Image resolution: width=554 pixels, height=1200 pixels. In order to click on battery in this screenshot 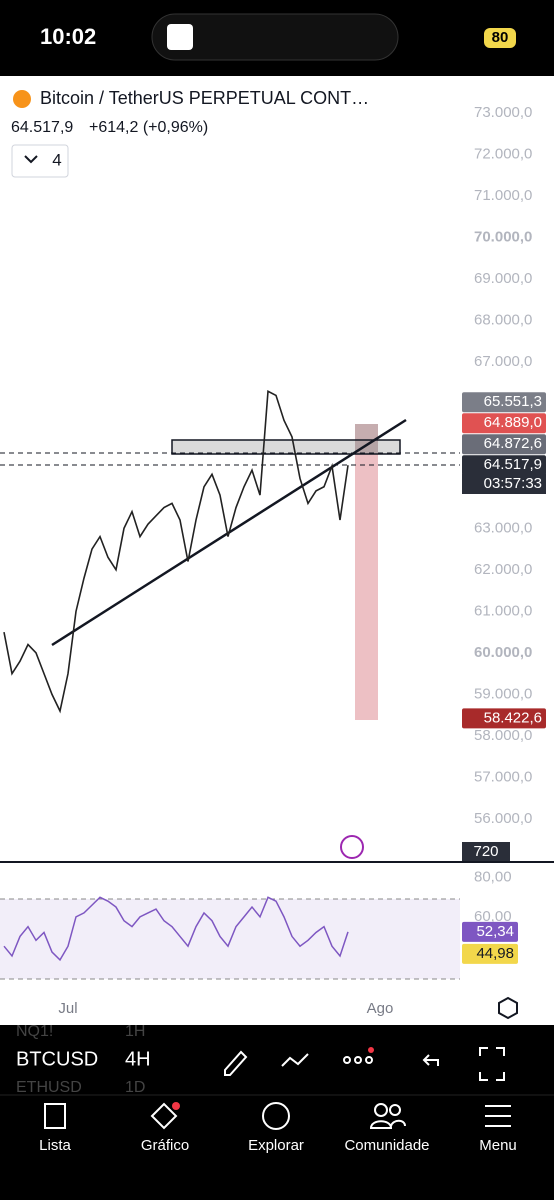, I will do `click(500, 38)`.